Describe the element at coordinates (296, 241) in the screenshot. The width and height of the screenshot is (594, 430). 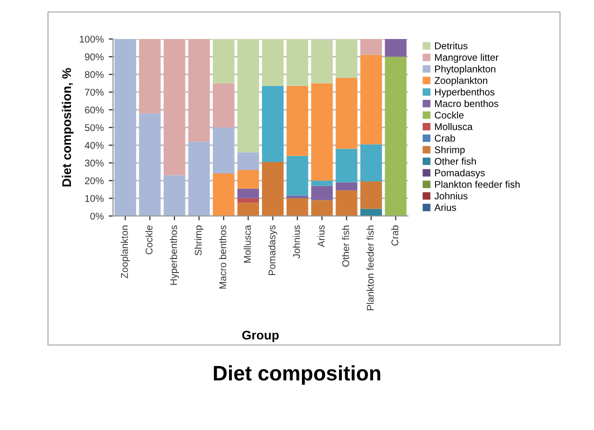
I see `x-tick-label: Johnius` at that location.